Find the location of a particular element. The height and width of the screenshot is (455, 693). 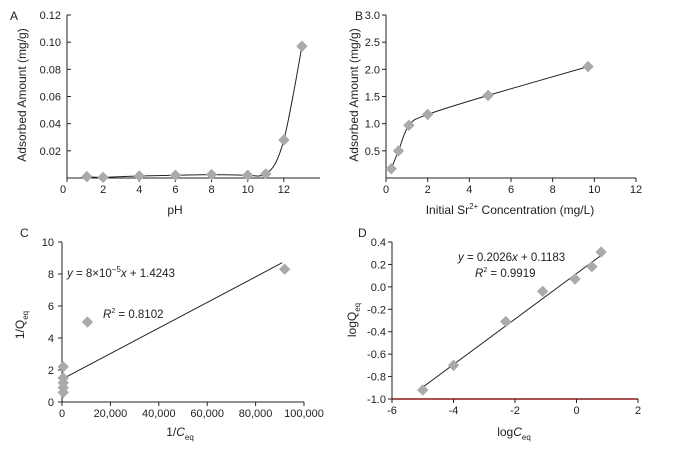

panel-d-x-tick-label: 0 is located at coordinates (576, 411).